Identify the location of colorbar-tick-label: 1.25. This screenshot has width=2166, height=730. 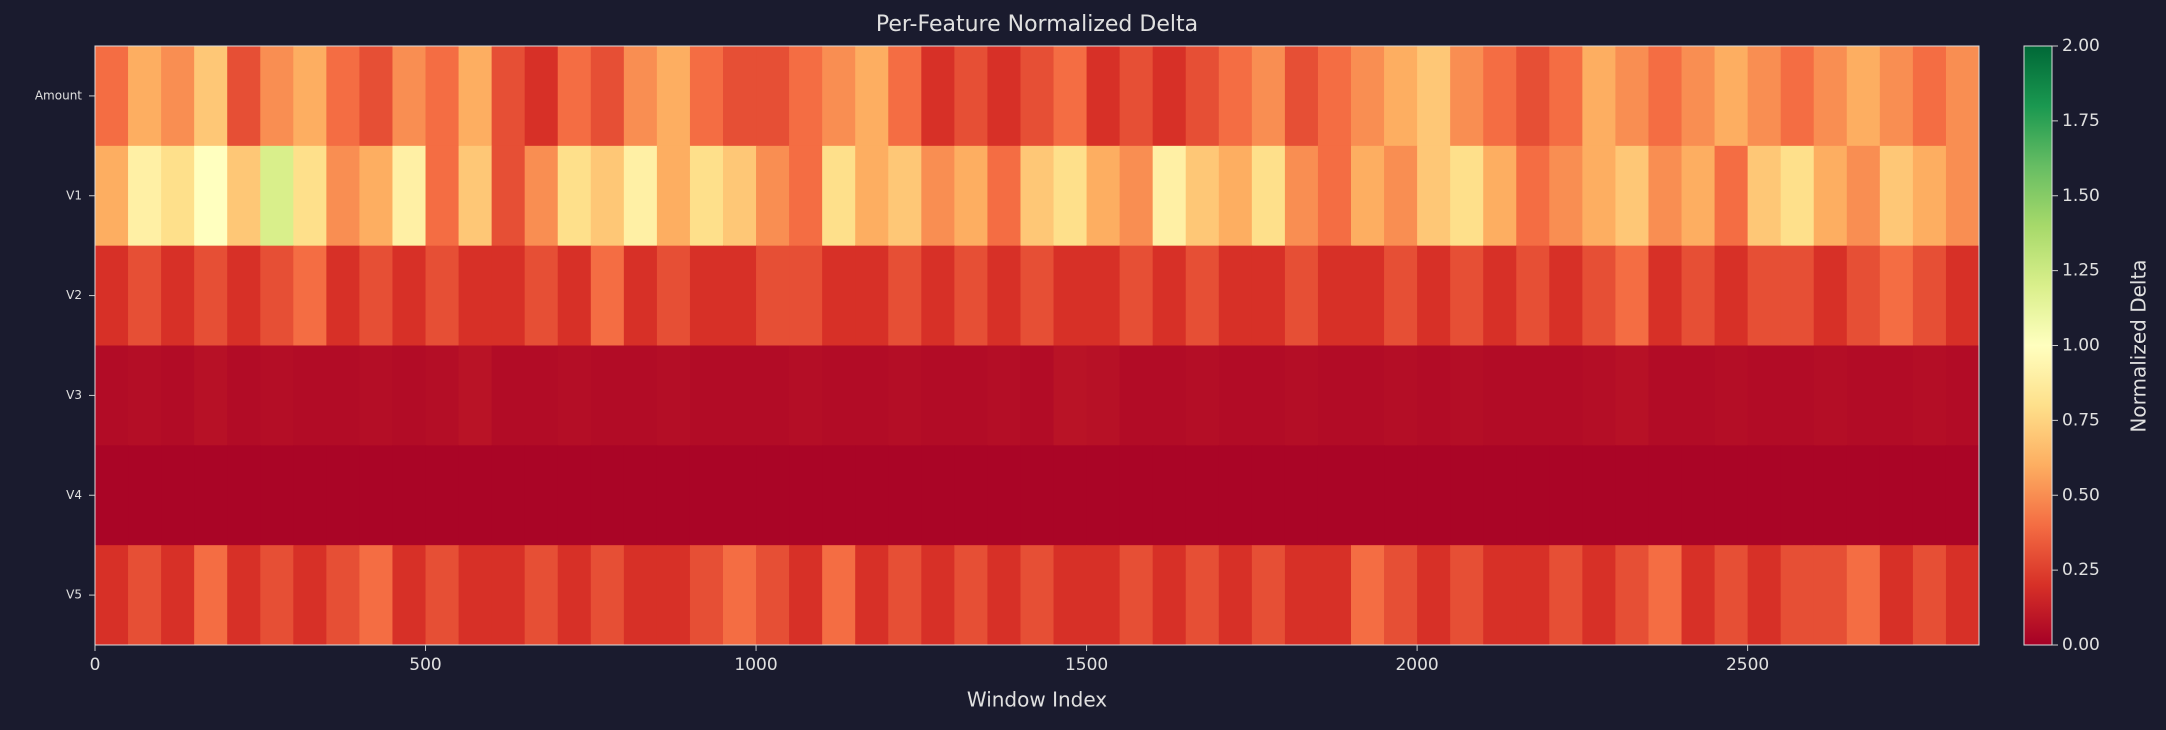
(2081, 271).